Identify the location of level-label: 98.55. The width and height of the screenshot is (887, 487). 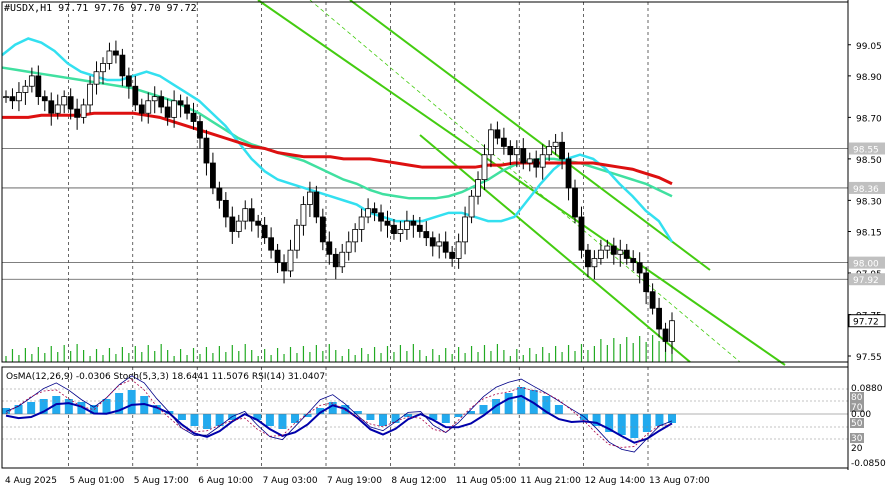
(866, 151).